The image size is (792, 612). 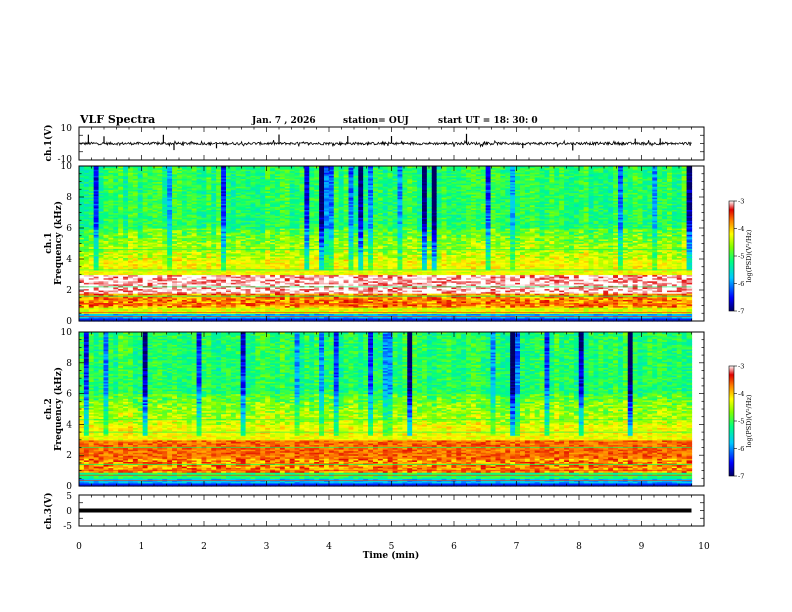 What do you see at coordinates (48, 143) in the screenshot?
I see `ch1-waveform-ylabel: ch.1(V)` at bounding box center [48, 143].